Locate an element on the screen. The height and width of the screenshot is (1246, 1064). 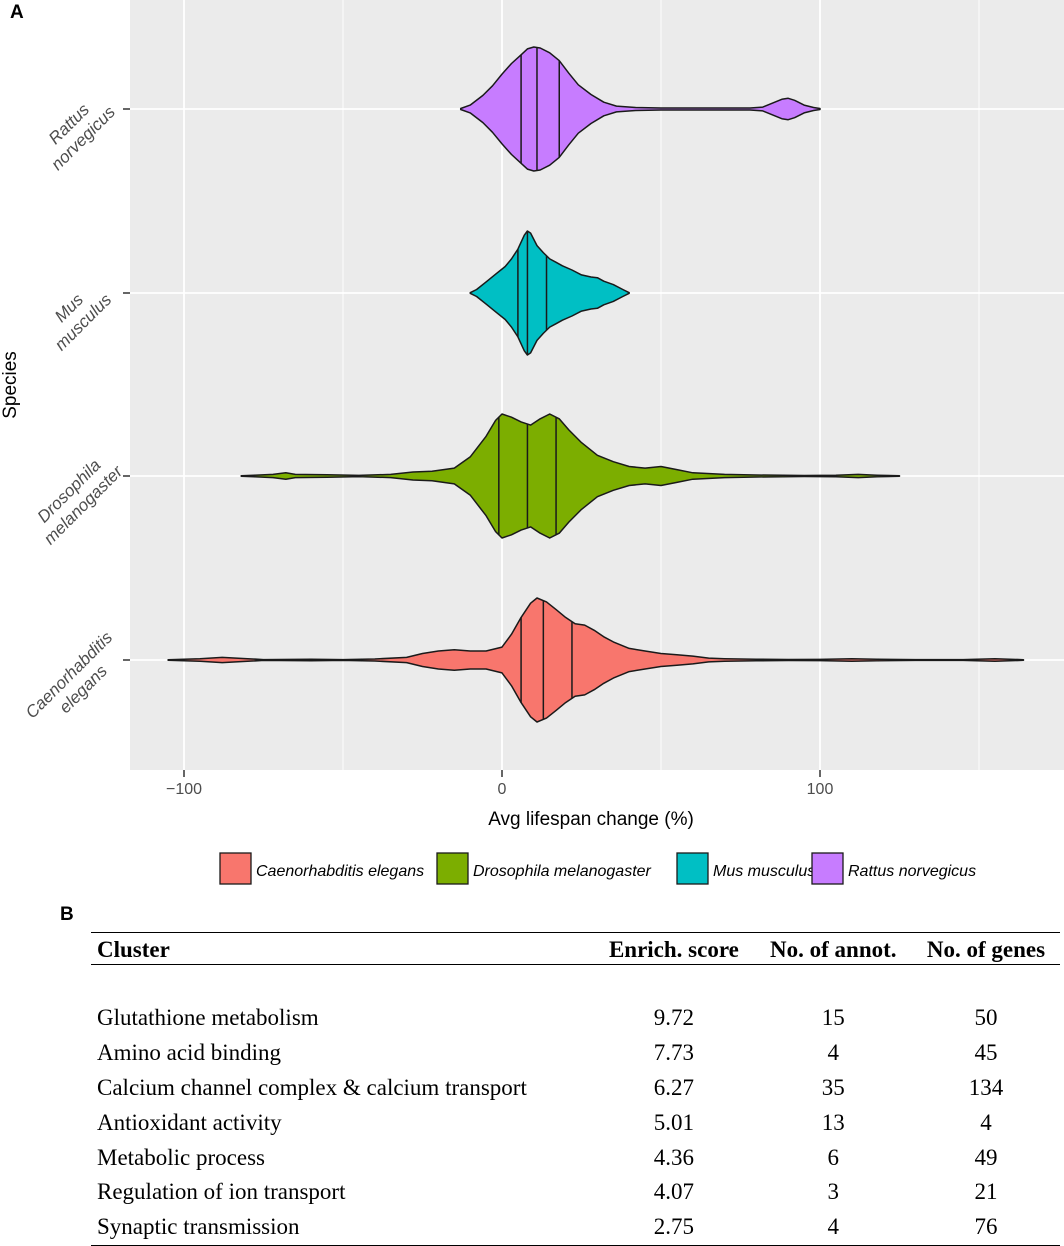
cluster-name-cell: Synaptic transmission is located at coordinates (198, 1227).